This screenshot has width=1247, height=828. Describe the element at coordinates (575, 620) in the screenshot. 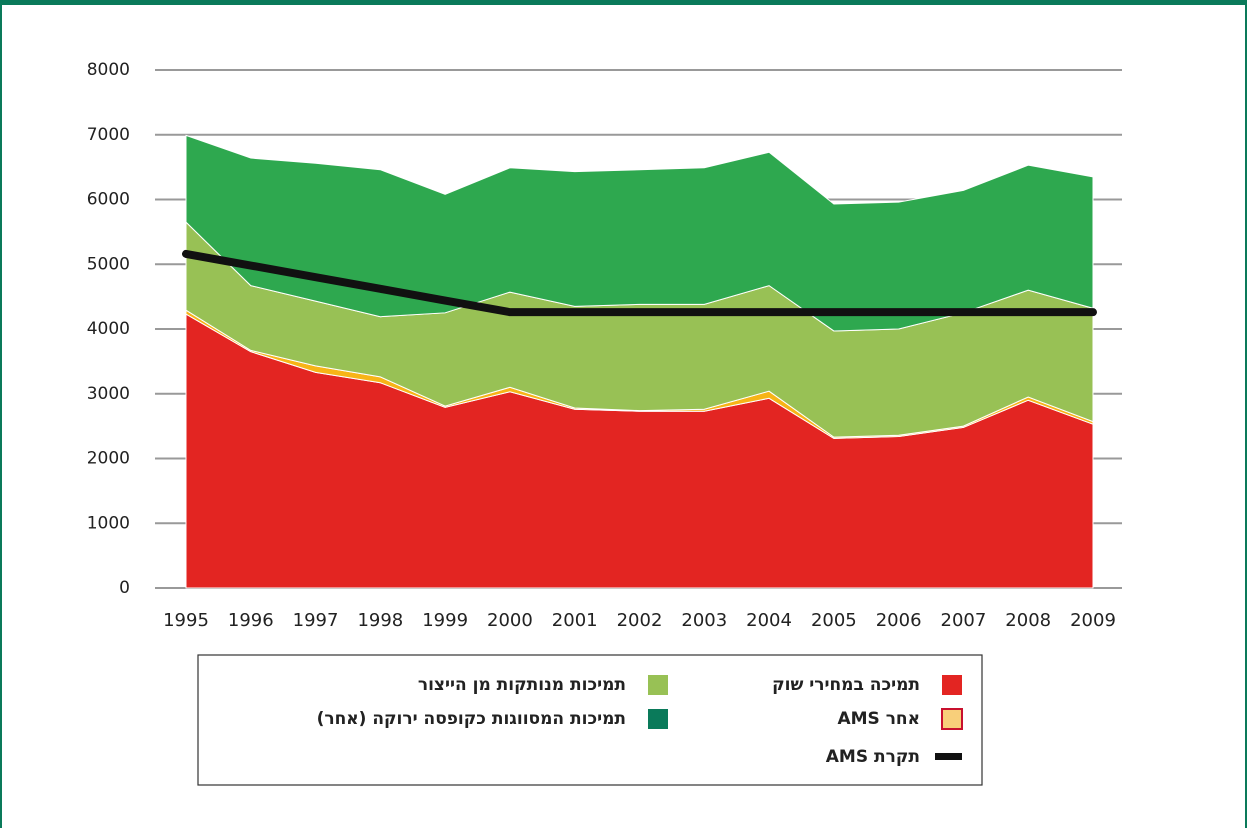

I see `x-tick-label: 2001` at that location.